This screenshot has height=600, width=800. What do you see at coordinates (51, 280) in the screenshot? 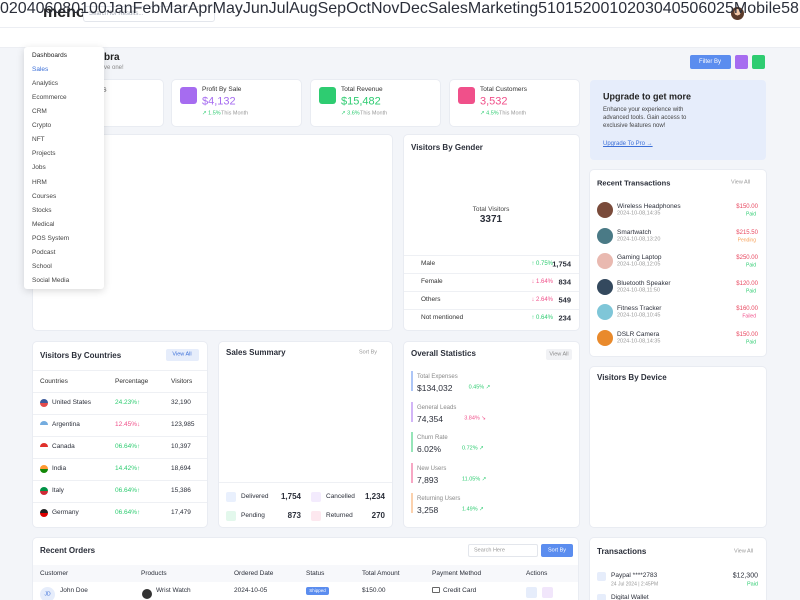
I see `menu-item: Social Media` at bounding box center [51, 280].